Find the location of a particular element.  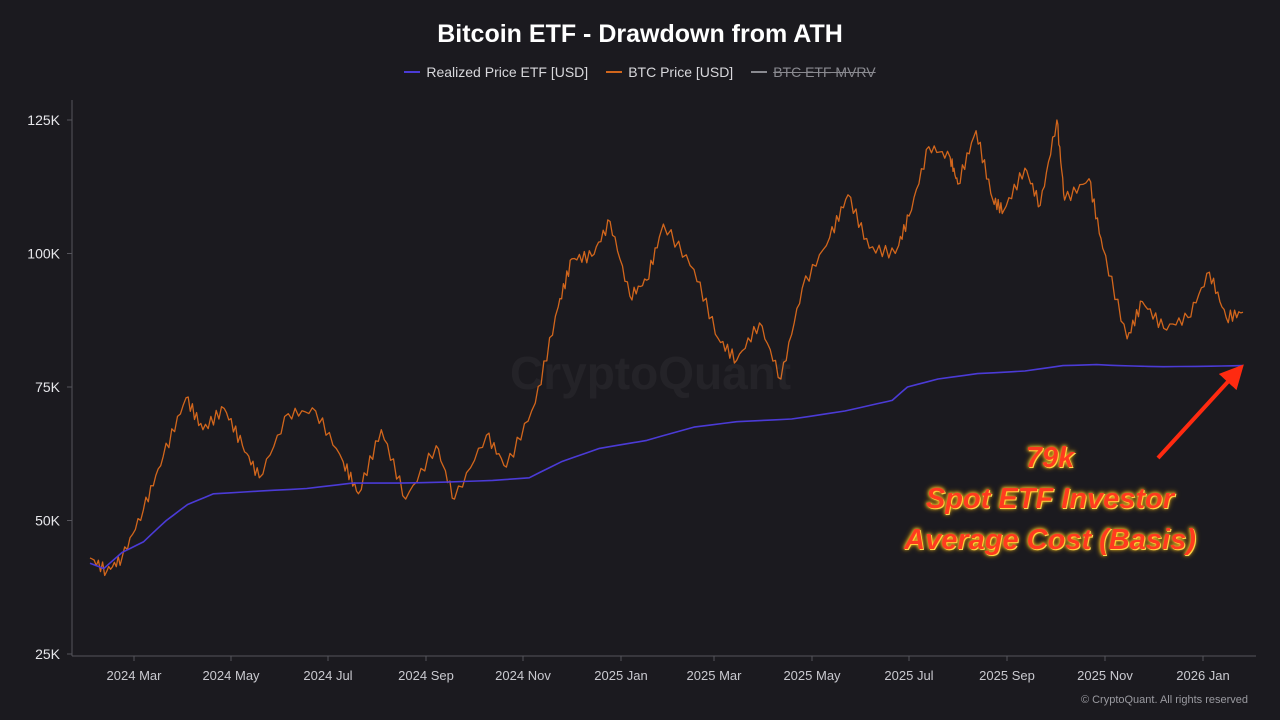

x-tick-label: 2024 Sep is located at coordinates (426, 675).